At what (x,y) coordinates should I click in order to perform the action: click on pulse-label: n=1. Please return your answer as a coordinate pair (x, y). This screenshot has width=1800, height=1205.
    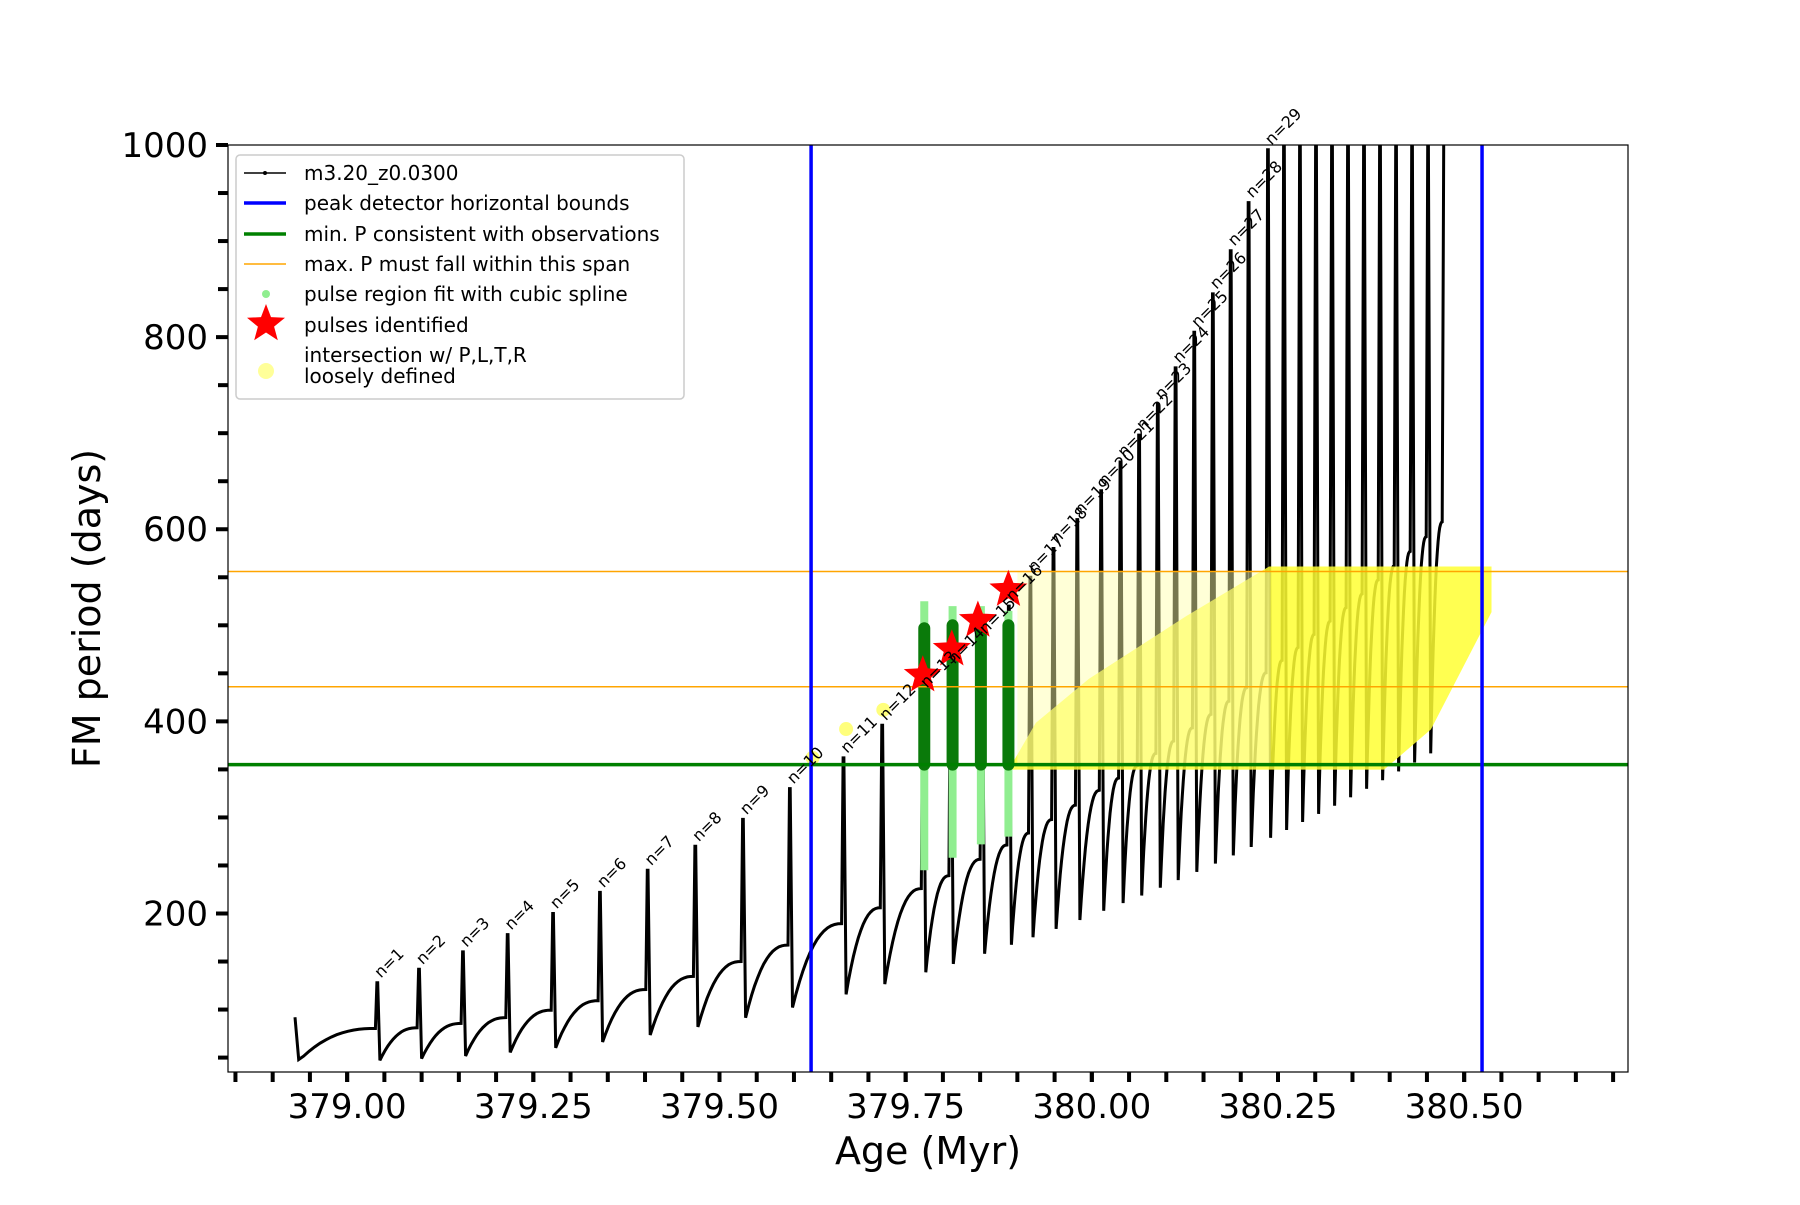
    Looking at the image, I should click on (388, 962).